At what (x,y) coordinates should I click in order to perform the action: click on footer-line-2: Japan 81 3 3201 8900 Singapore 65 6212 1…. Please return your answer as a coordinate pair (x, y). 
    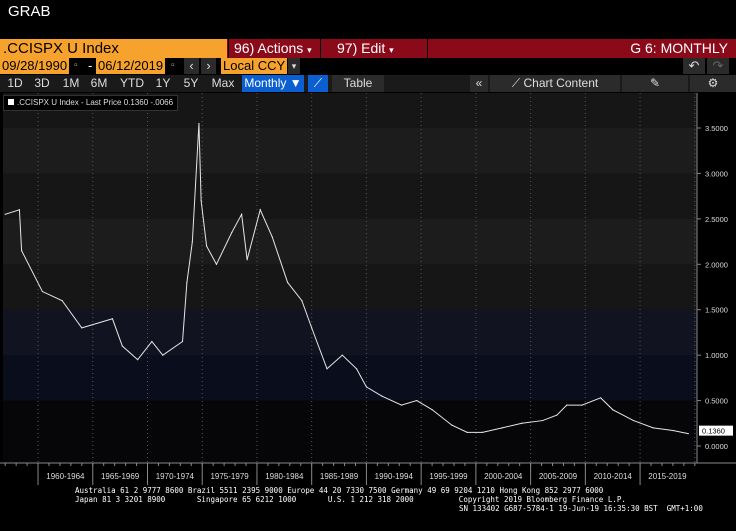
    Looking at the image, I should click on (350, 499).